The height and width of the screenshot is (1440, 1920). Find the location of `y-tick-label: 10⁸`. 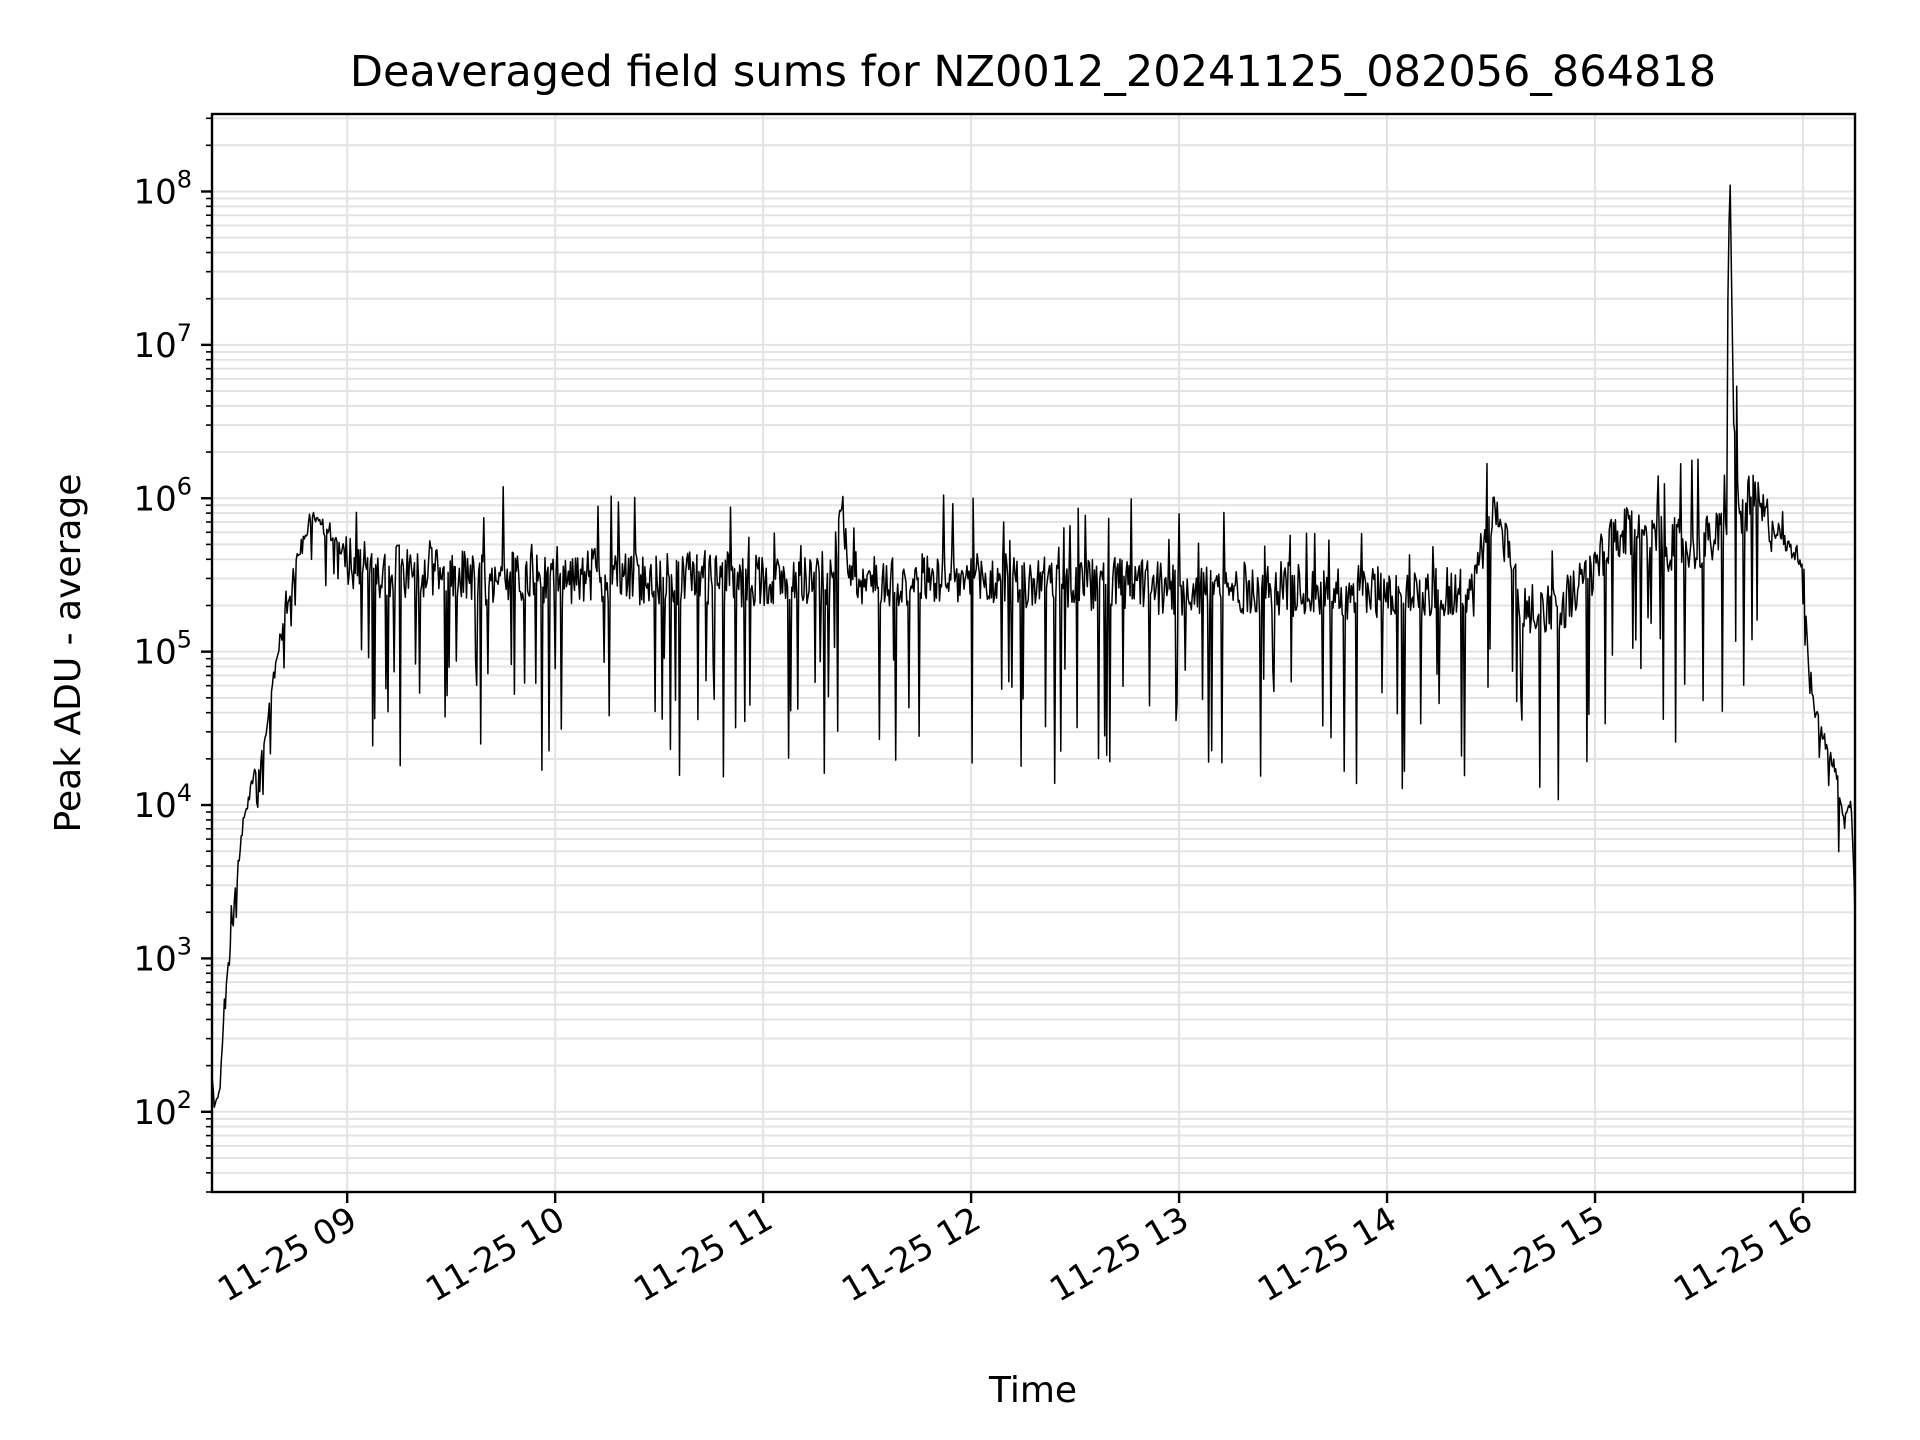

y-tick-label: 10⁸ is located at coordinates (162, 188).